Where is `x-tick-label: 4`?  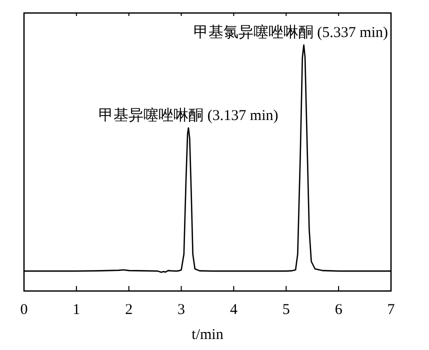 x-tick-label: 4 is located at coordinates (234, 310).